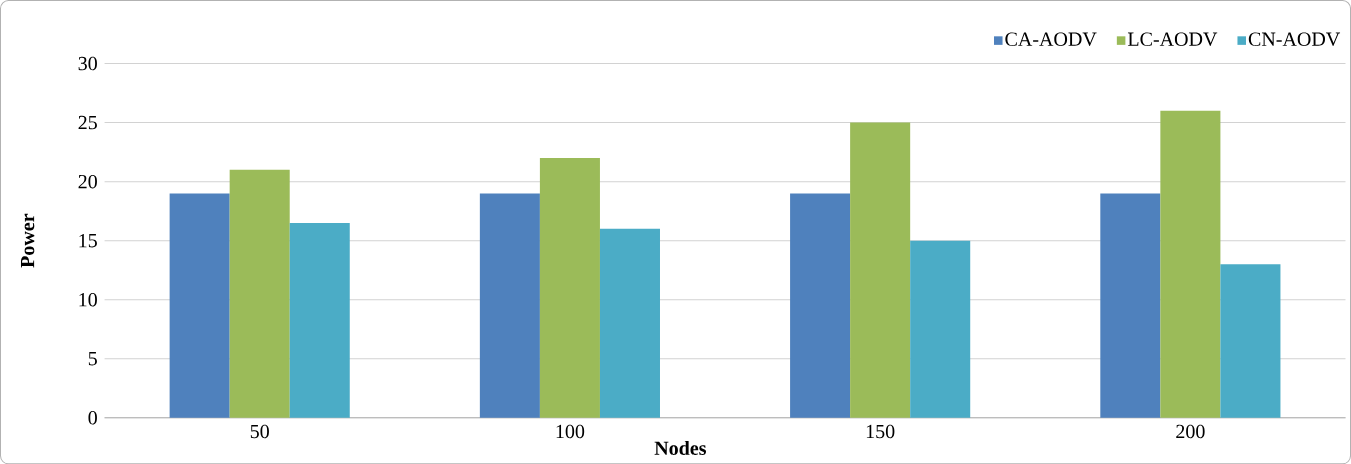 Image resolution: width=1351 pixels, height=464 pixels. Describe the element at coordinates (92, 417) in the screenshot. I see `y-tick-label: 0` at that location.